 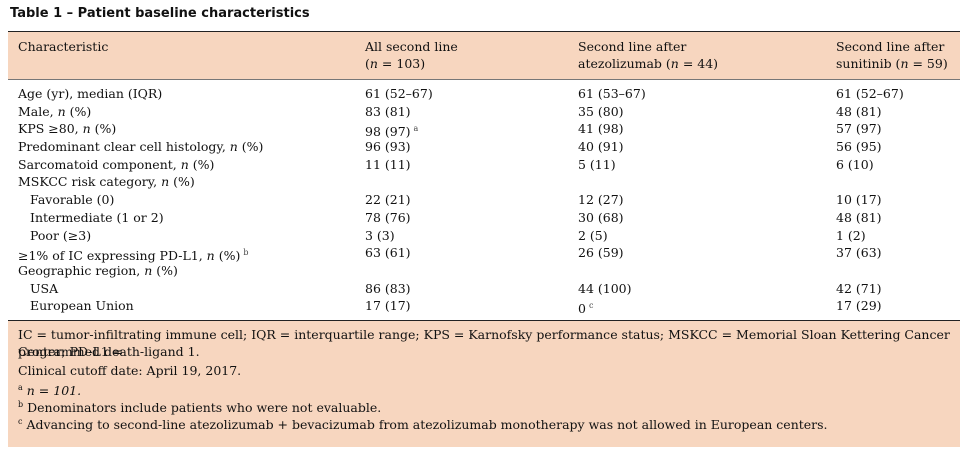 What do you see at coordinates (97, 217) in the screenshot?
I see `row-characteristic: Intermediate (1 or 2)` at bounding box center [97, 217].